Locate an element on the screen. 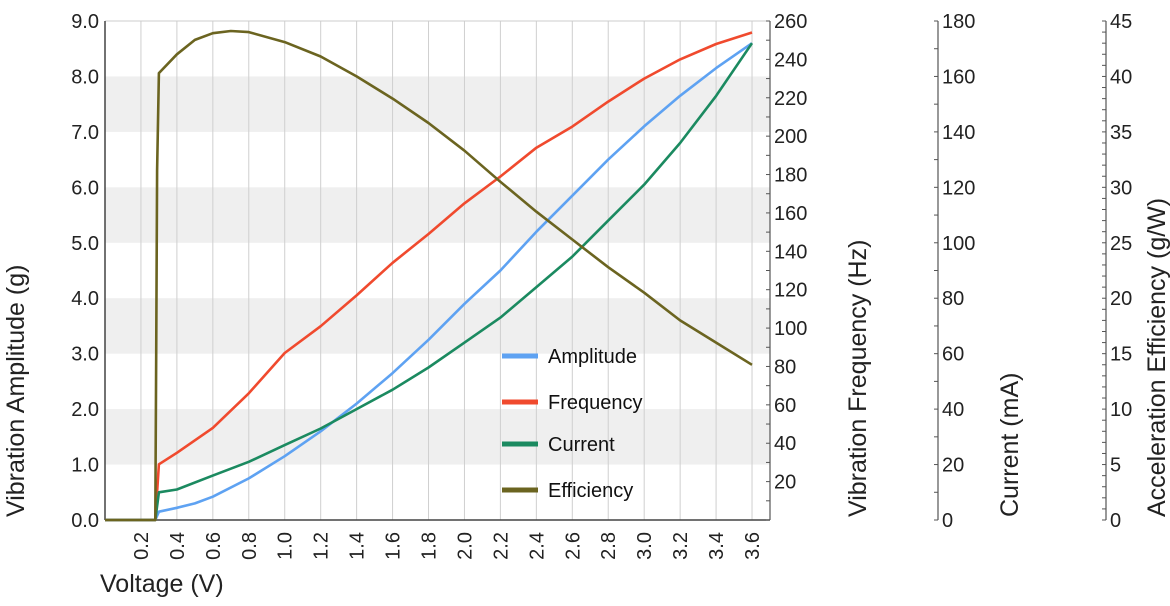 This screenshot has width=1170, height=606. amplitude-tick-label: 7.0 is located at coordinates (85, 133).